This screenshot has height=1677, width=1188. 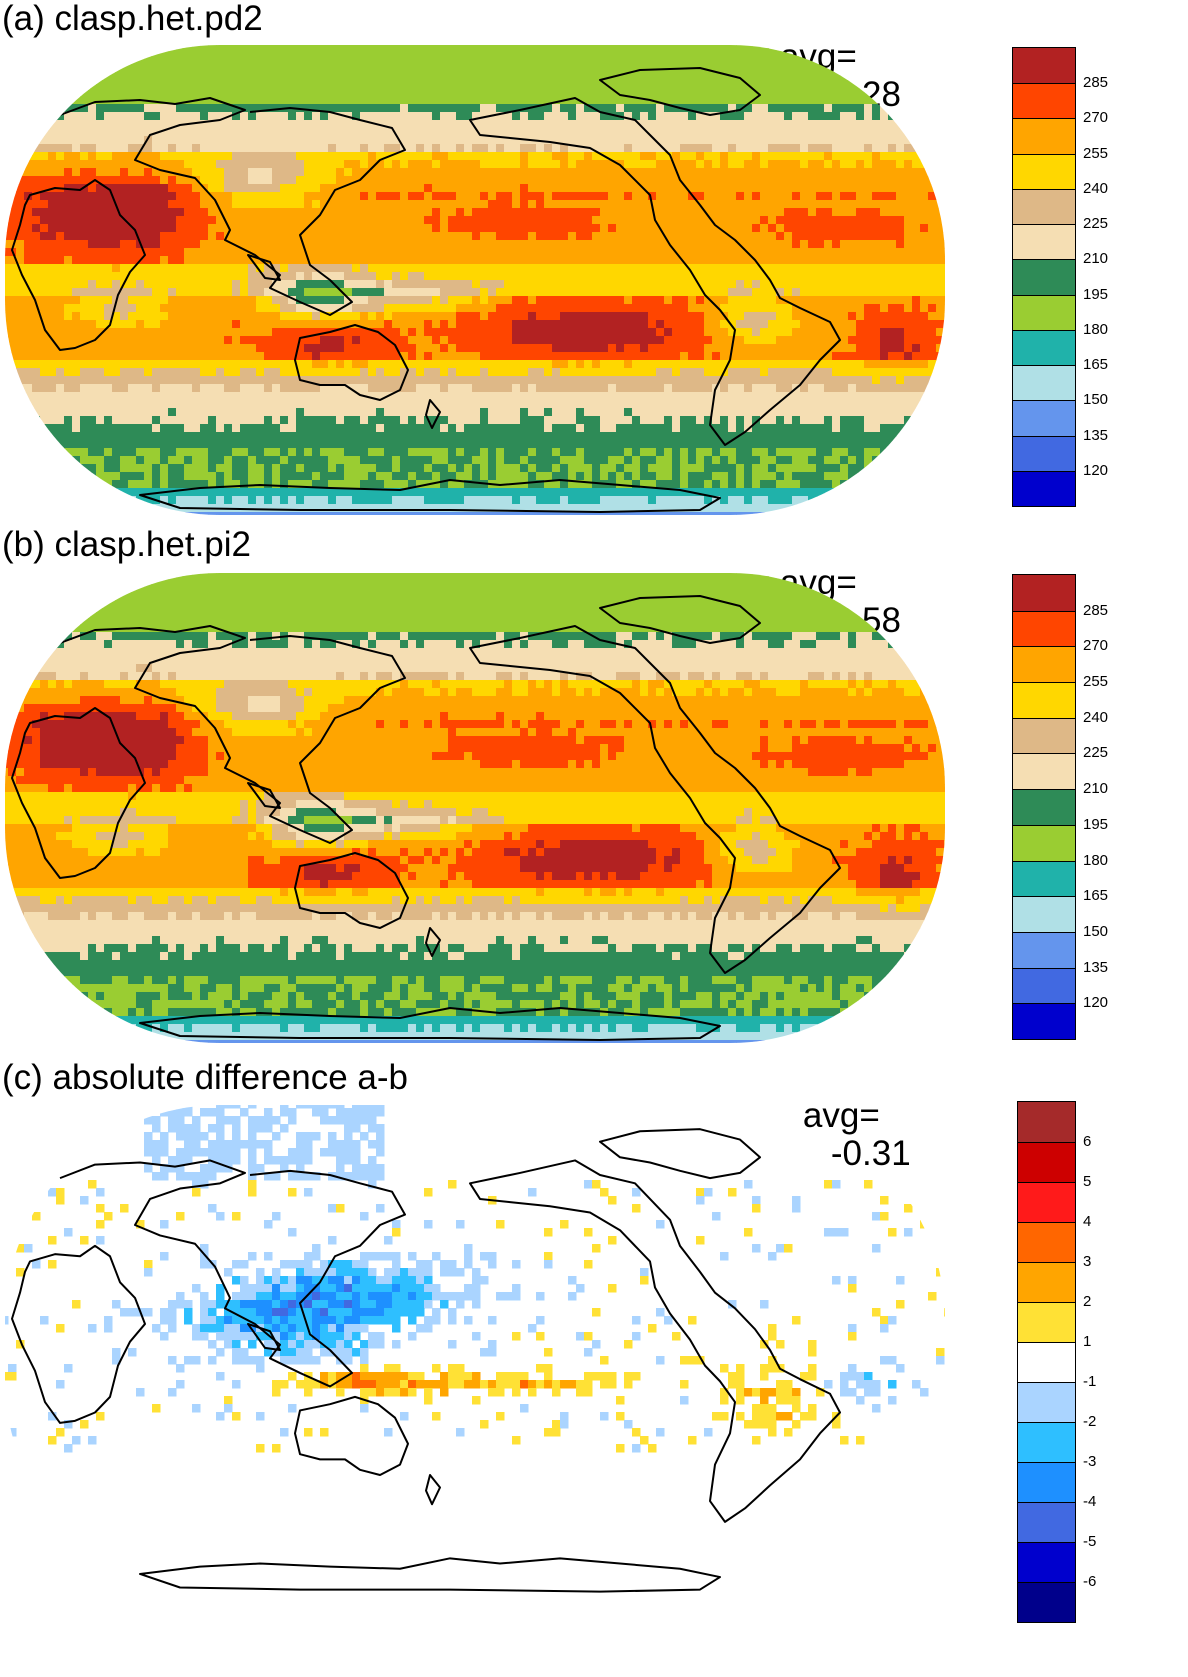 What do you see at coordinates (132, 19) in the screenshot?
I see `panel-title: (a) clasp.het.pd2` at bounding box center [132, 19].